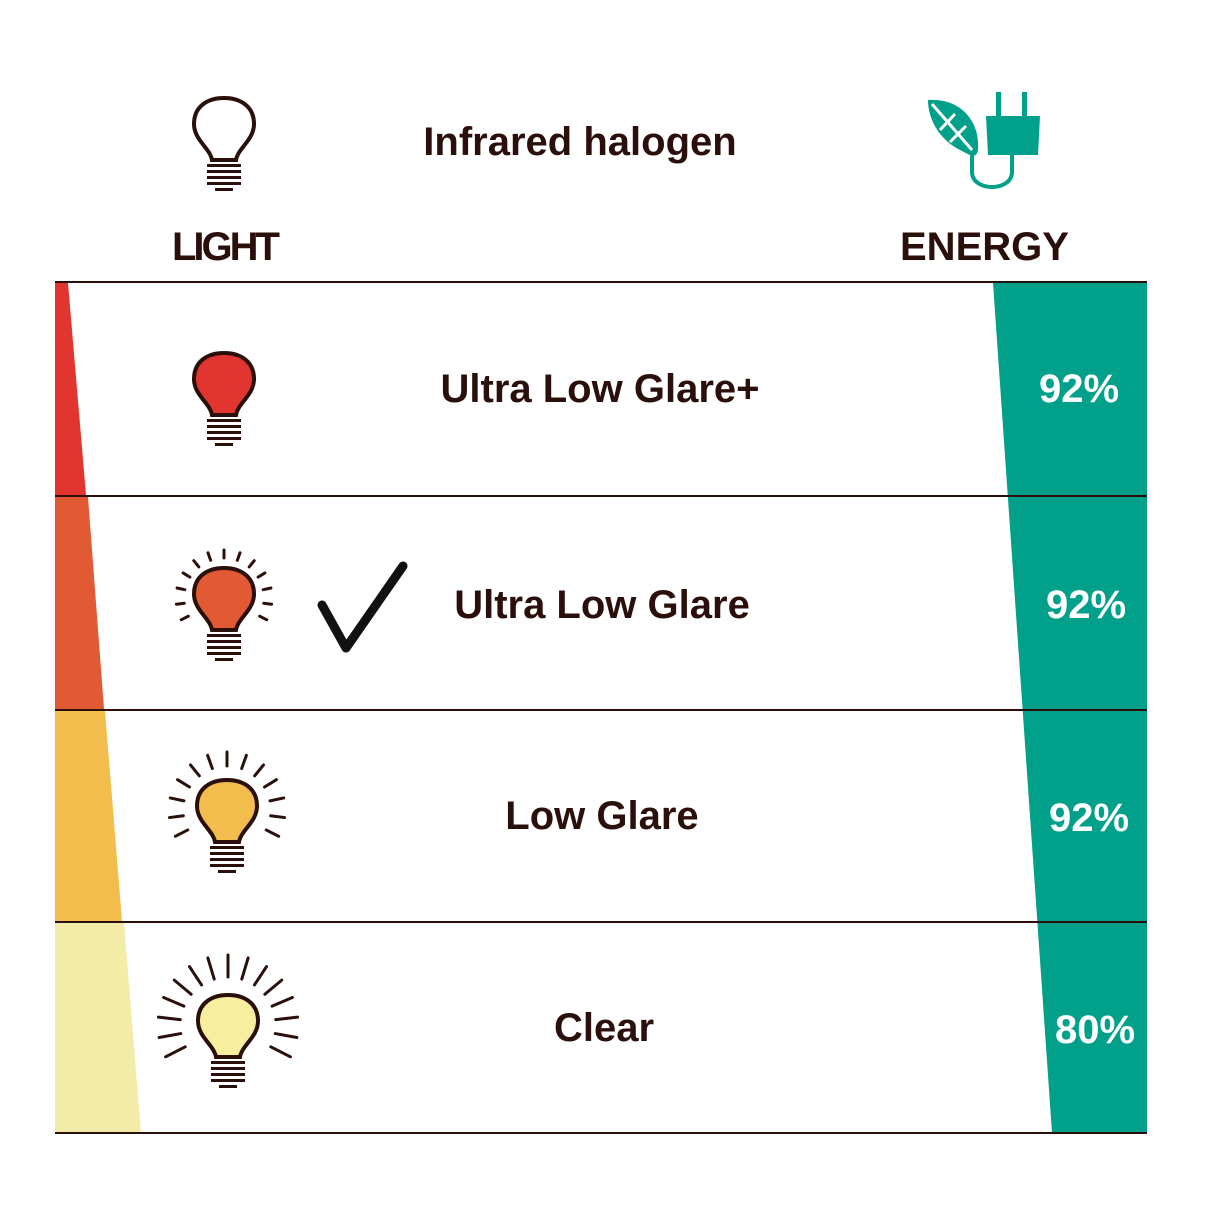  I want to click on bulb-icon-yellow-rays, so click(227, 811).